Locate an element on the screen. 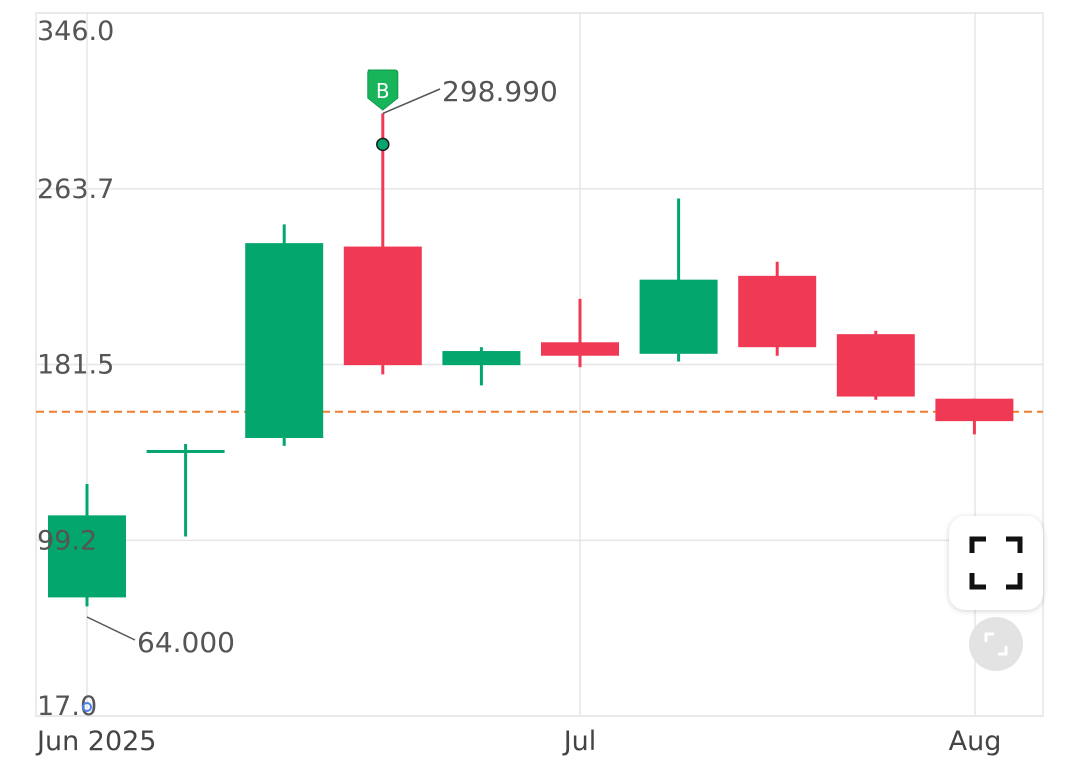  exit-fullscreen-icon is located at coordinates (996, 644).